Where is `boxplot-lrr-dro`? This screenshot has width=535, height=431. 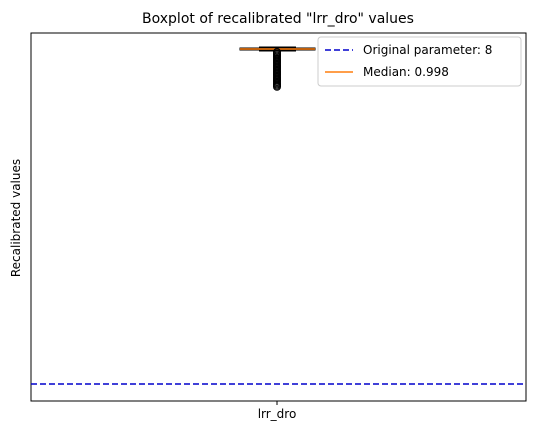
boxplot-lrr-dro is located at coordinates (277, 68).